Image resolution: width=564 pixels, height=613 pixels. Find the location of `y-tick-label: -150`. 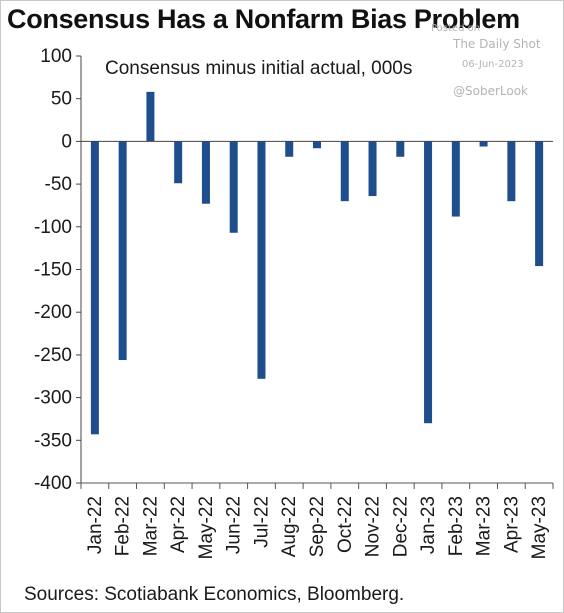

y-tick-label: -150 is located at coordinates (53, 270).